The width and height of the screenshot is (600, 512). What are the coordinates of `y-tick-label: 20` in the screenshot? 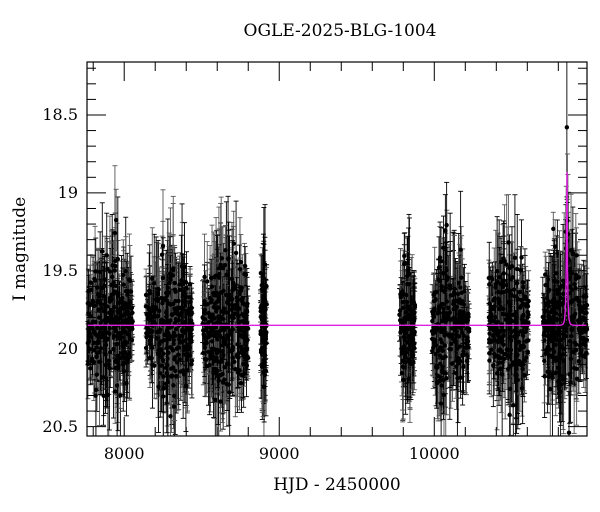 It's located at (67, 348).